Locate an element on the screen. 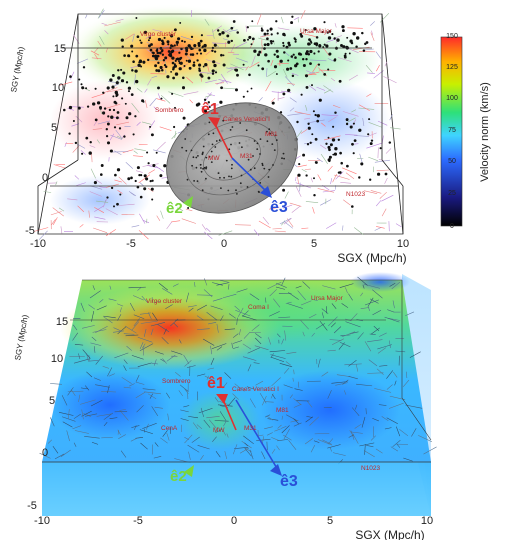  top-label-cvn: Canes Venatici I is located at coordinates (246, 119).